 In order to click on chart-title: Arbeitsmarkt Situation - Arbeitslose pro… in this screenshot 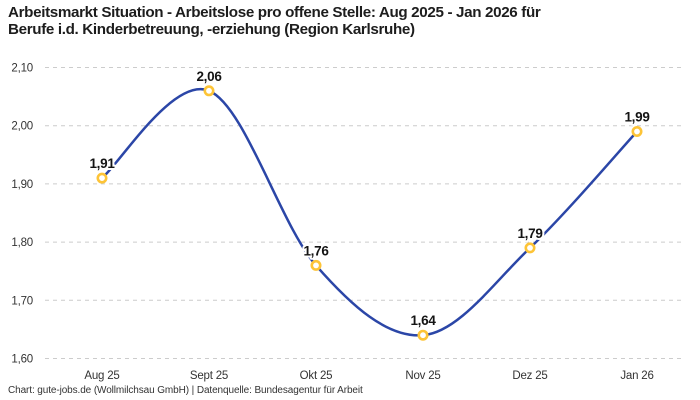, I will do `click(352, 21)`.